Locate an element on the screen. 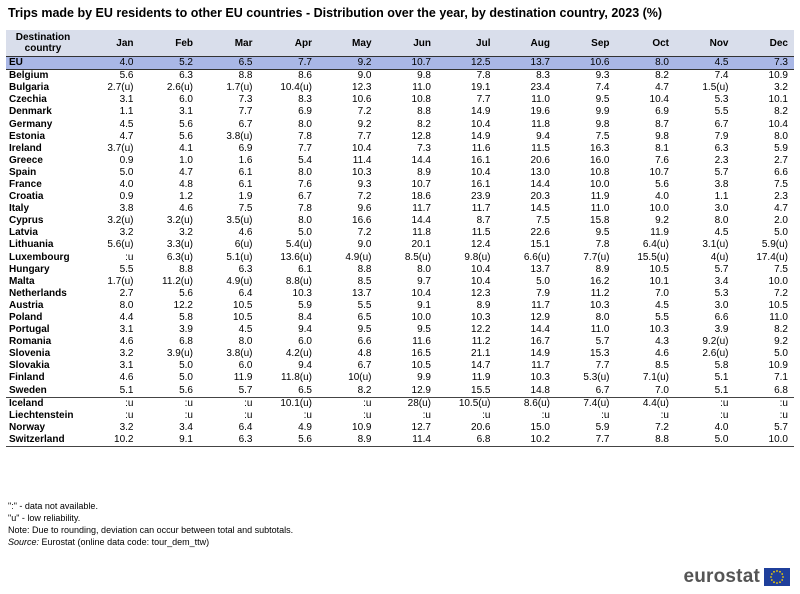 Image resolution: width=800 pixels, height=594 pixels. table-cell: 6.8 is located at coordinates (781, 390).